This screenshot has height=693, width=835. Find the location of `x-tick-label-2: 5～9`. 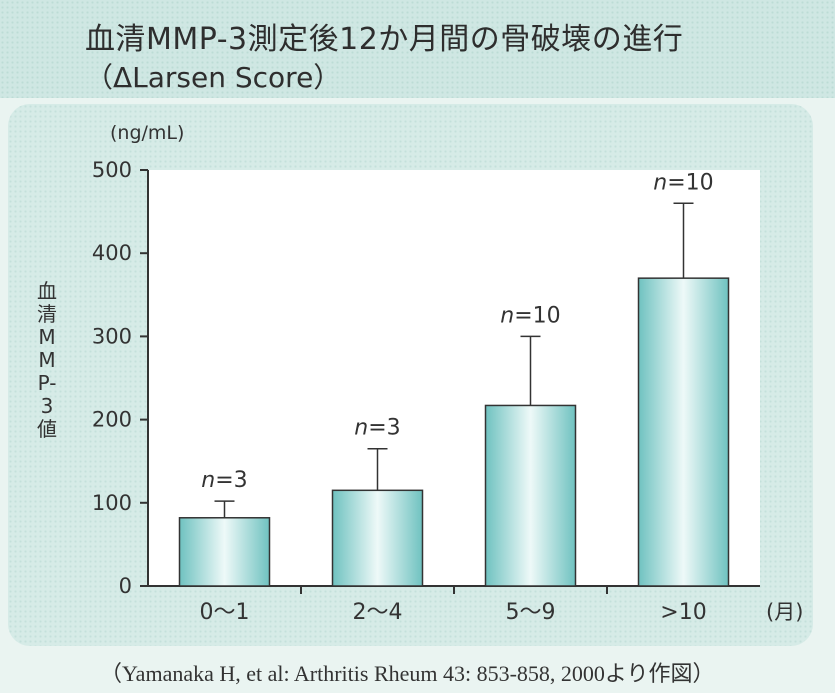

x-tick-label-2: 5～9 is located at coordinates (531, 612).